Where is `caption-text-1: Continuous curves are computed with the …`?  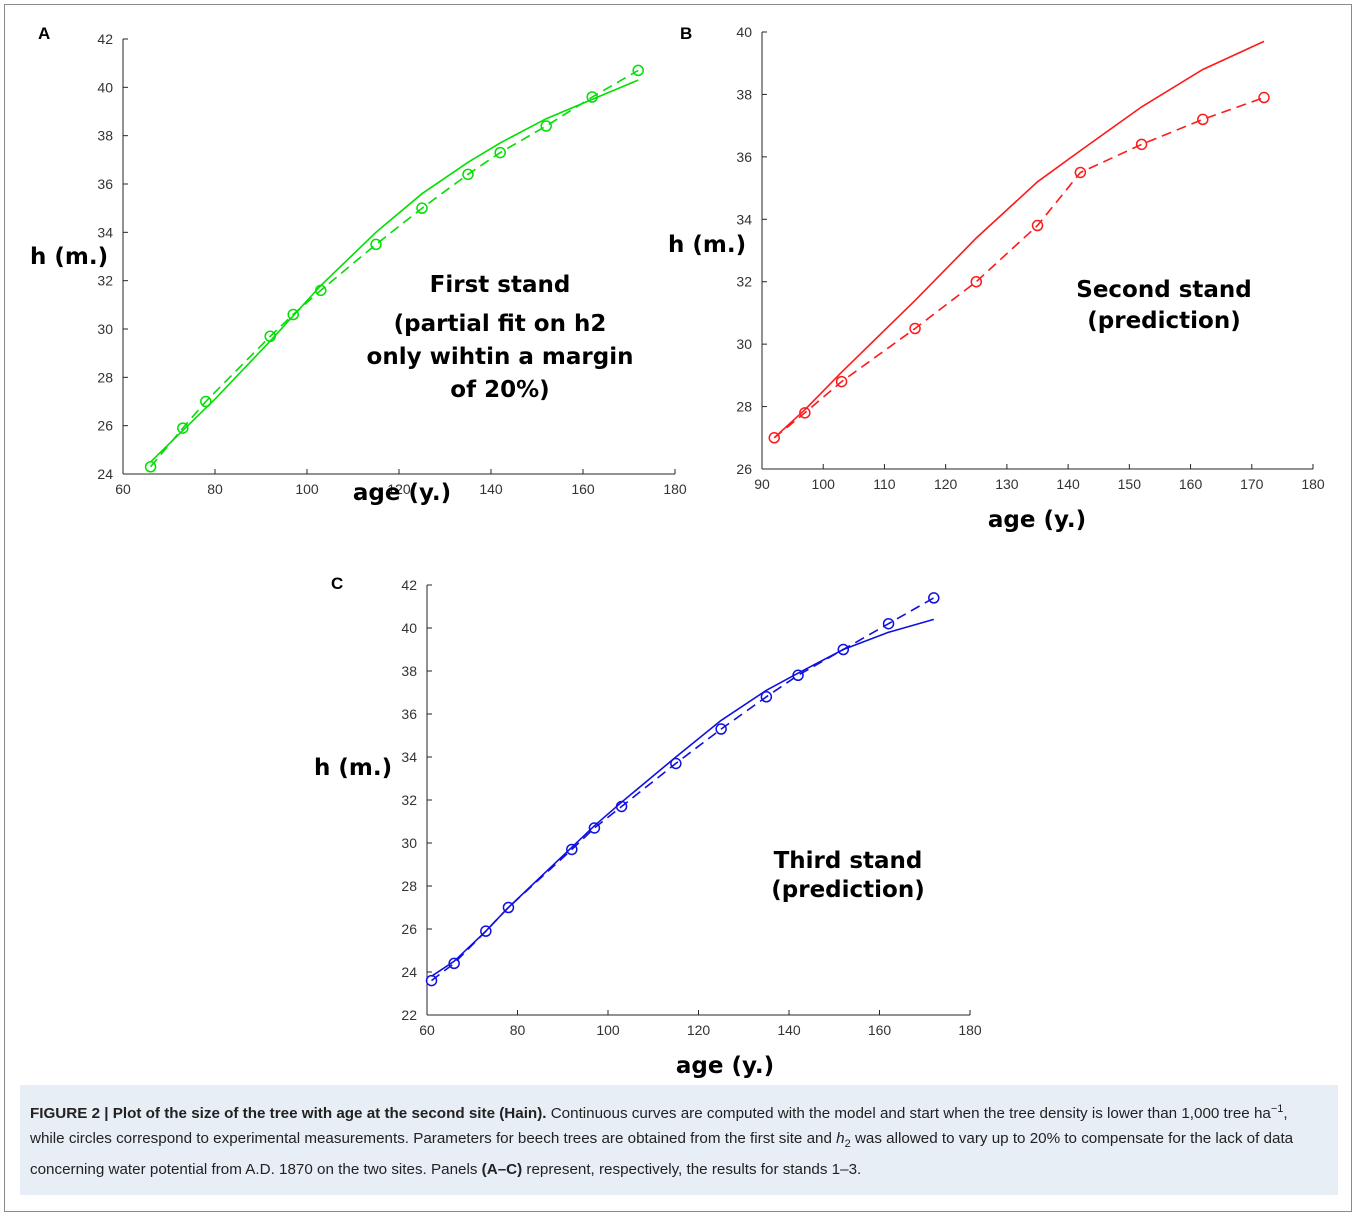
caption-text-1: Continuous curves are computed with the … is located at coordinates (908, 1114).